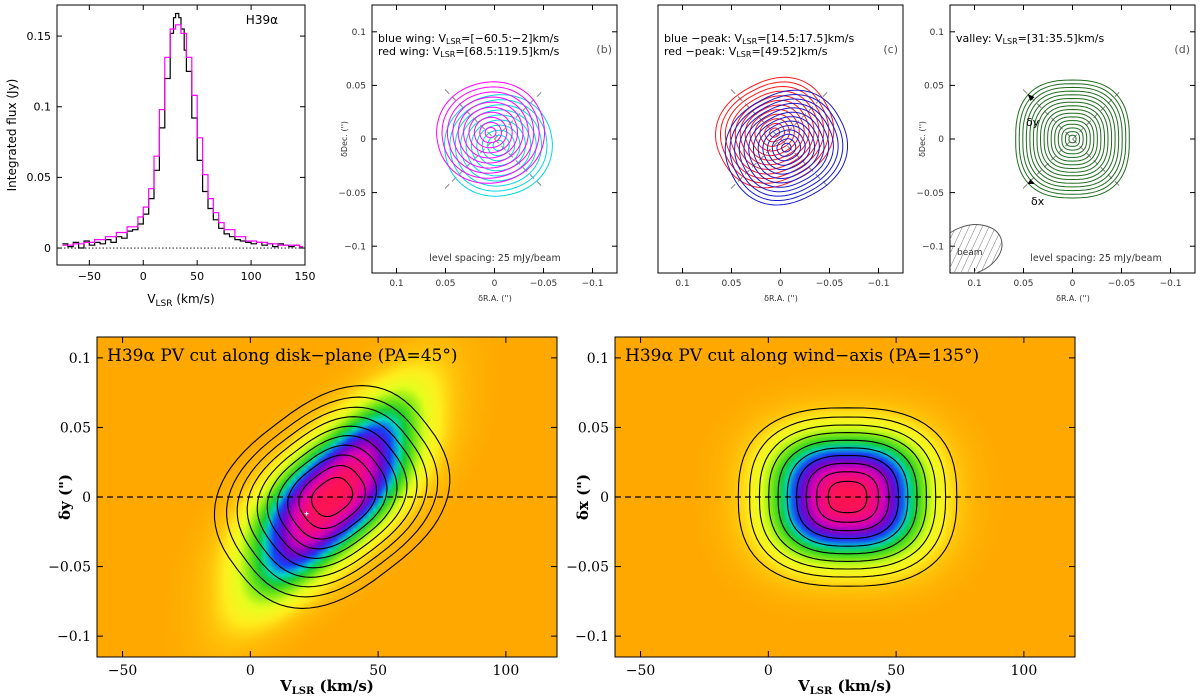 This screenshot has height=700, width=1200. What do you see at coordinates (448, 54) in the screenshot?
I see `map-b-legend-red-sub: LSR` at bounding box center [448, 54].